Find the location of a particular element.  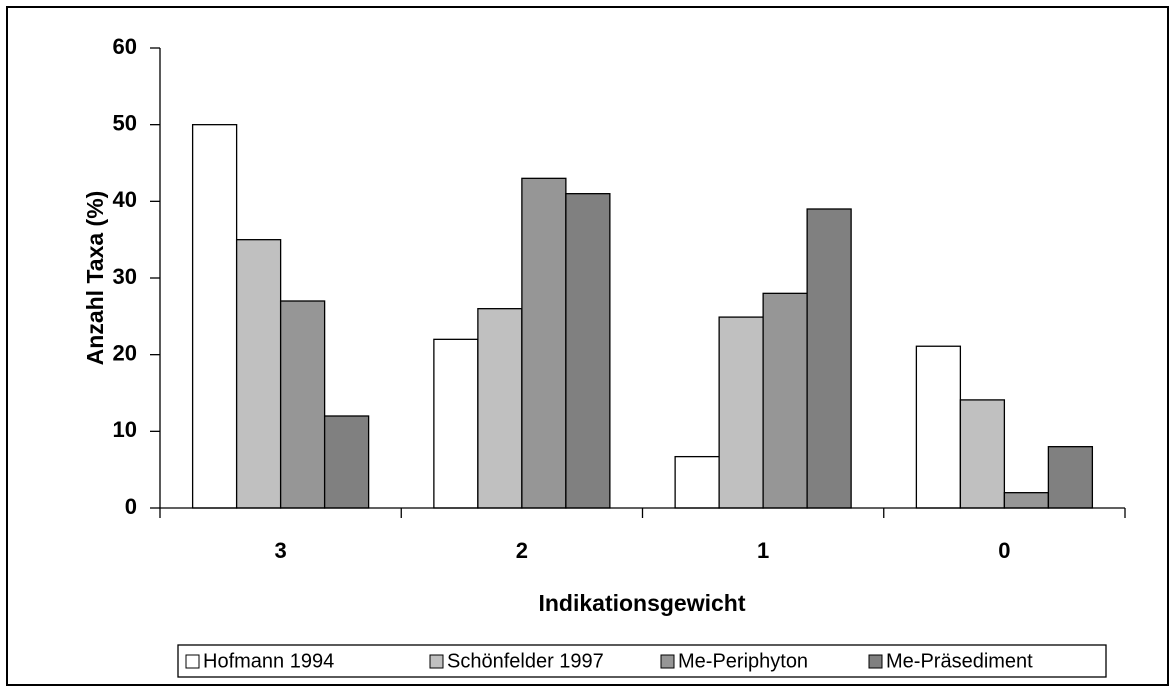

legend-label: Hofmann 1994 is located at coordinates (268, 661).